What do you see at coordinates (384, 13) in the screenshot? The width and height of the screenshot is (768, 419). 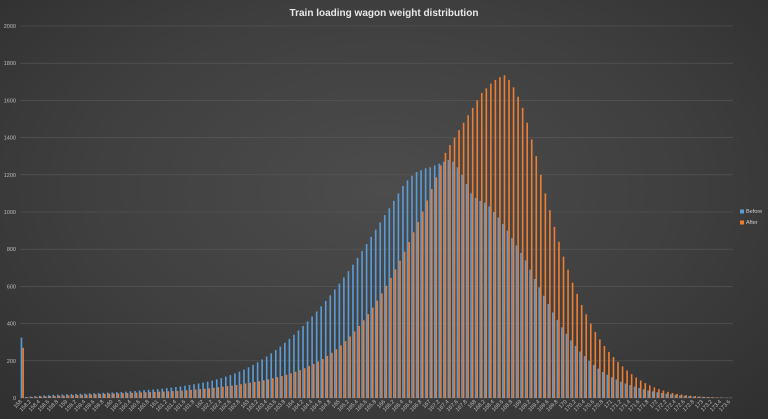 I see `chart-title: Train loading wagon weight distribution` at bounding box center [384, 13].